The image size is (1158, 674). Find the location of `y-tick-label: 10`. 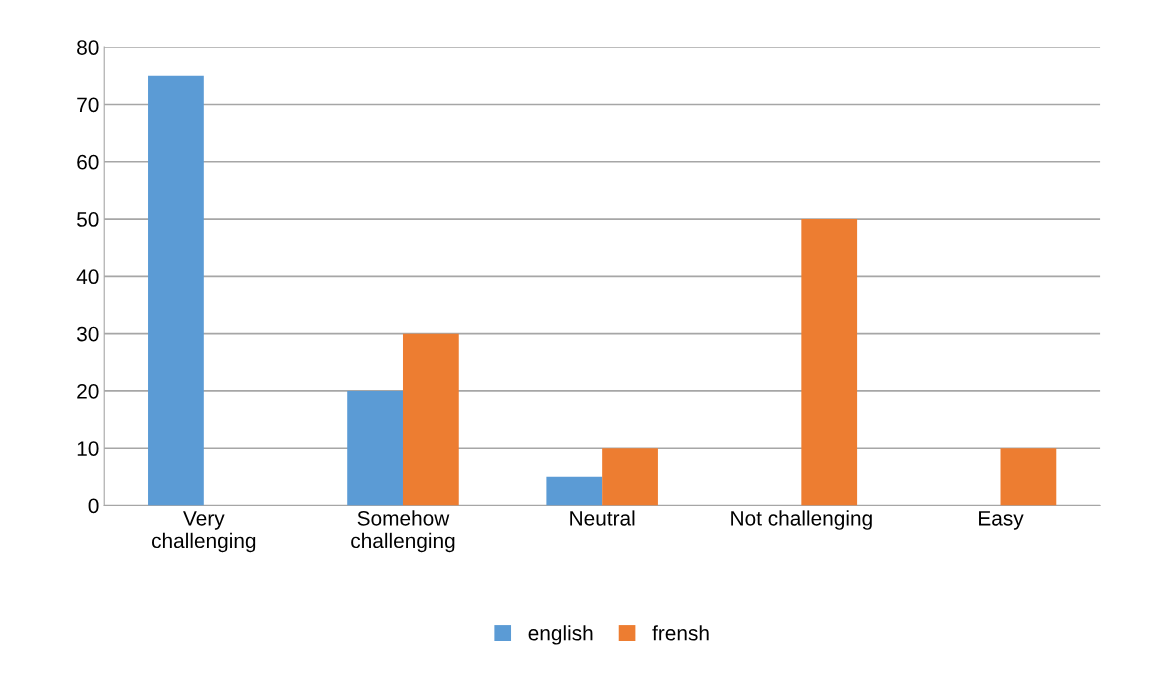

y-tick-label: 10 is located at coordinates (88, 448).